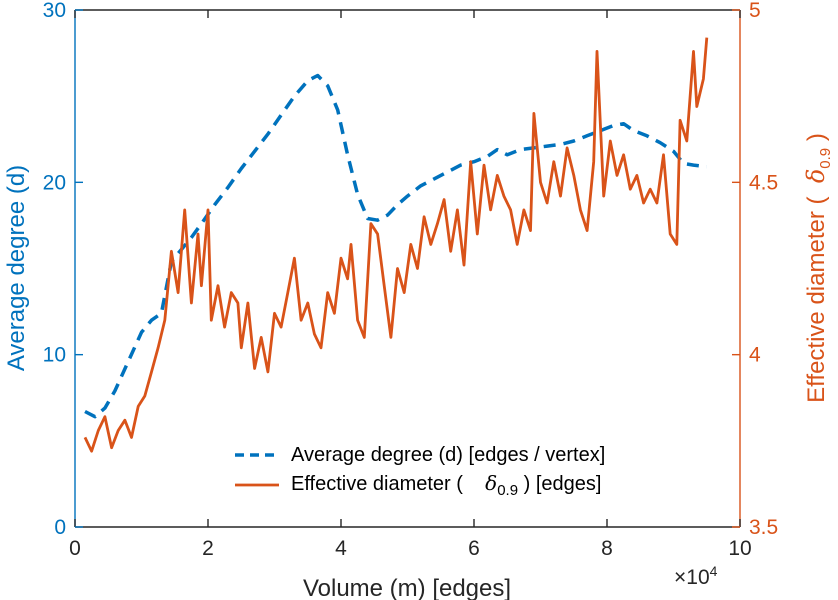 The width and height of the screenshot is (838, 600). I want to click on legend-solid-line-sample, so click(257, 485).